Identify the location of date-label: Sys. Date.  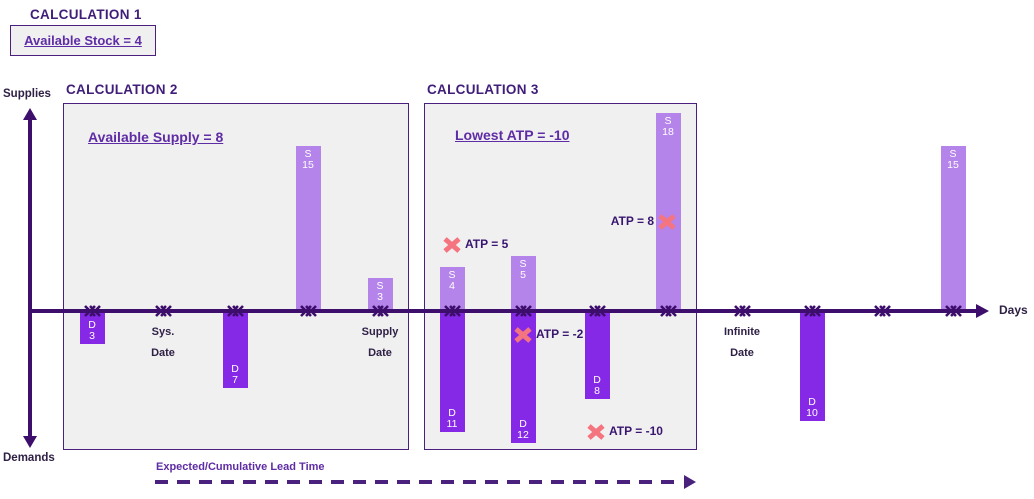
(163, 342).